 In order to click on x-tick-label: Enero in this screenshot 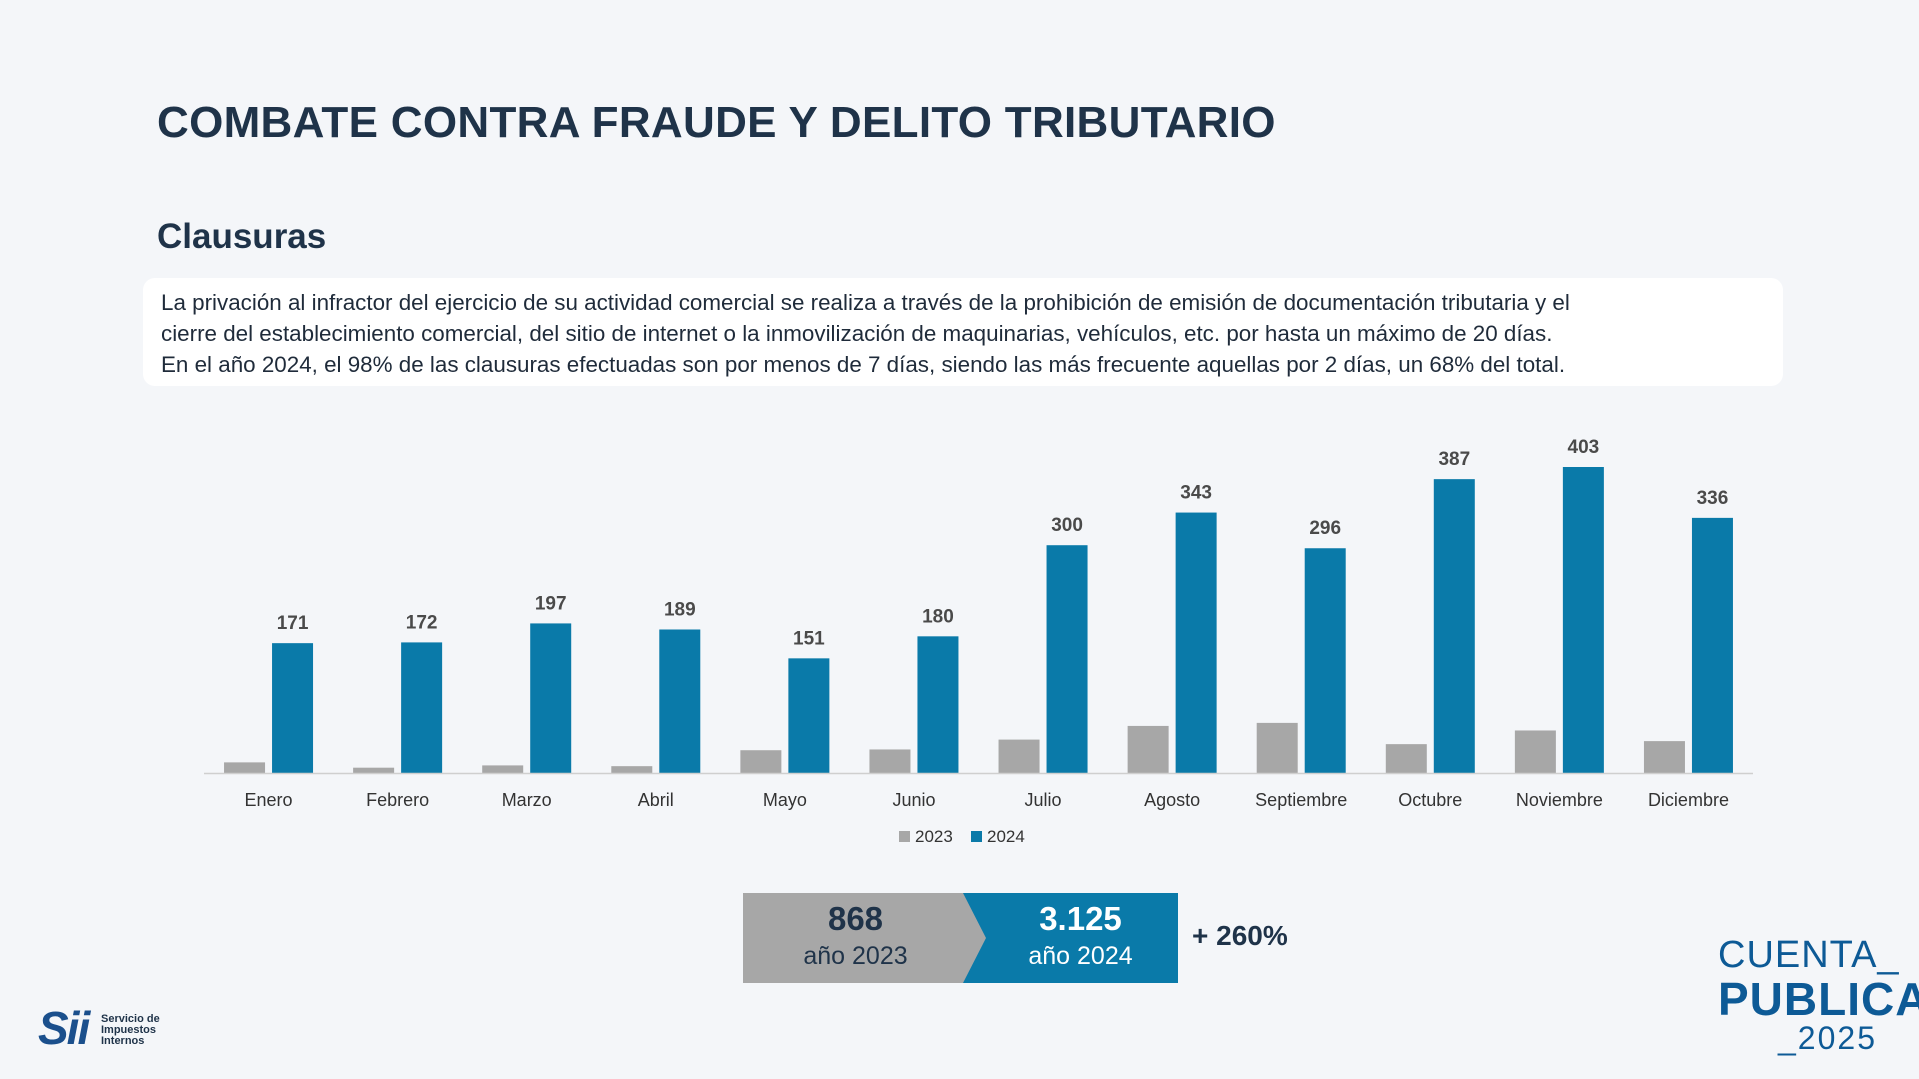, I will do `click(269, 800)`.